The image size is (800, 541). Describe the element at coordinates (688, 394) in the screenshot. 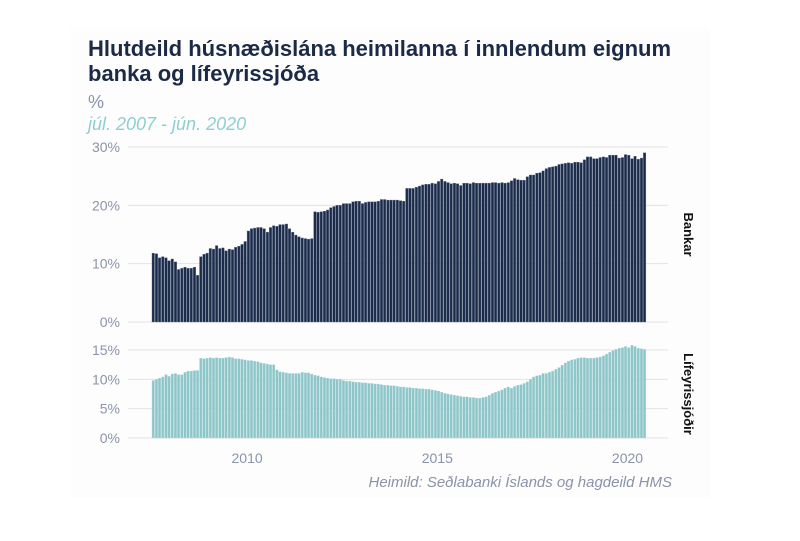

I see `facet-label: Lífeyrissjóðir` at that location.